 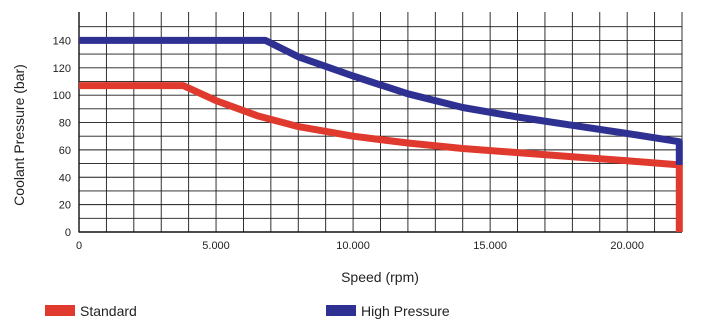 What do you see at coordinates (68, 233) in the screenshot?
I see `y-tick-label: 0` at bounding box center [68, 233].